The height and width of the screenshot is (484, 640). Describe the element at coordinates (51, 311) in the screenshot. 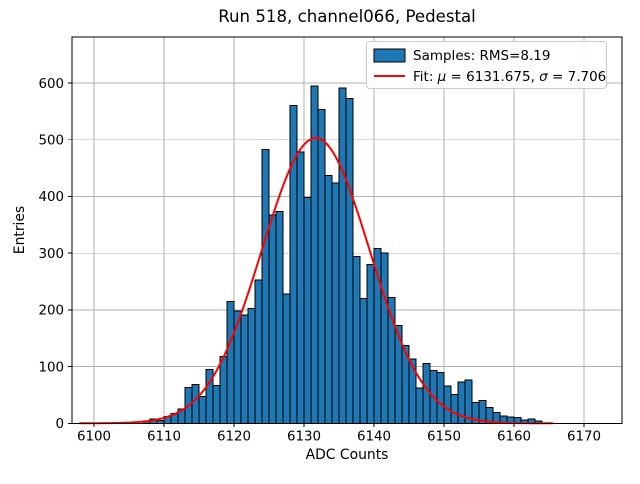

I see `y-tick-label: 200` at that location.